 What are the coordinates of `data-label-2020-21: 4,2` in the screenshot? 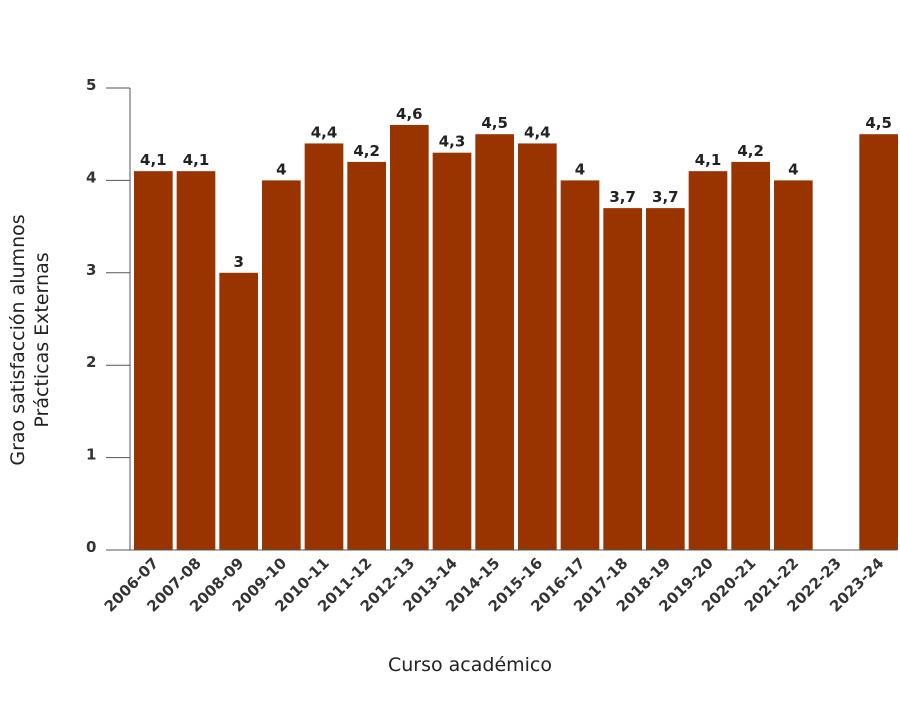 It's located at (750, 151).